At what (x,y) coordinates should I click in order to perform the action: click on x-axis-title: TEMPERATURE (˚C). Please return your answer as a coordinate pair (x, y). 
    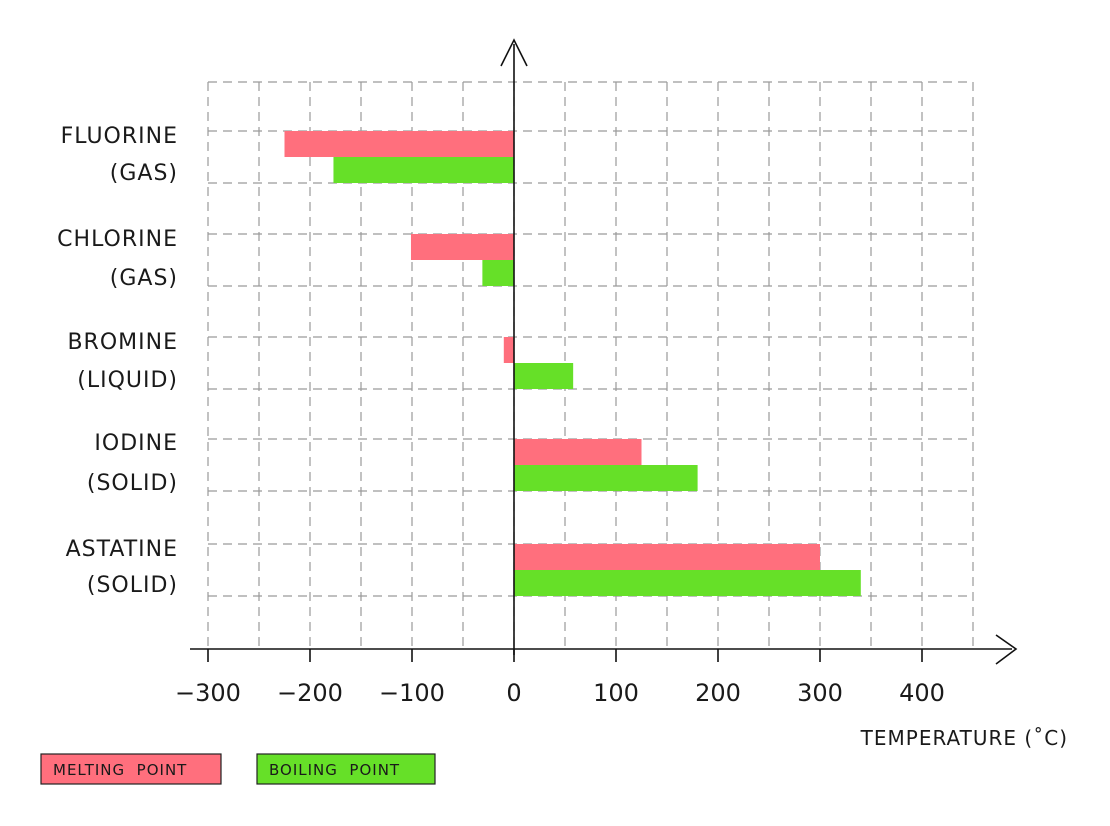
    Looking at the image, I should click on (964, 738).